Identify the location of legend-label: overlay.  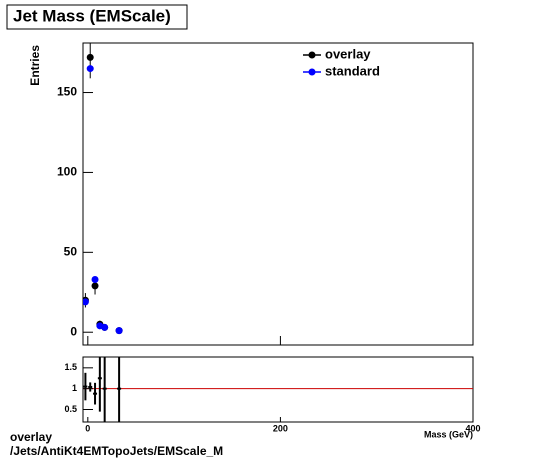
(348, 53).